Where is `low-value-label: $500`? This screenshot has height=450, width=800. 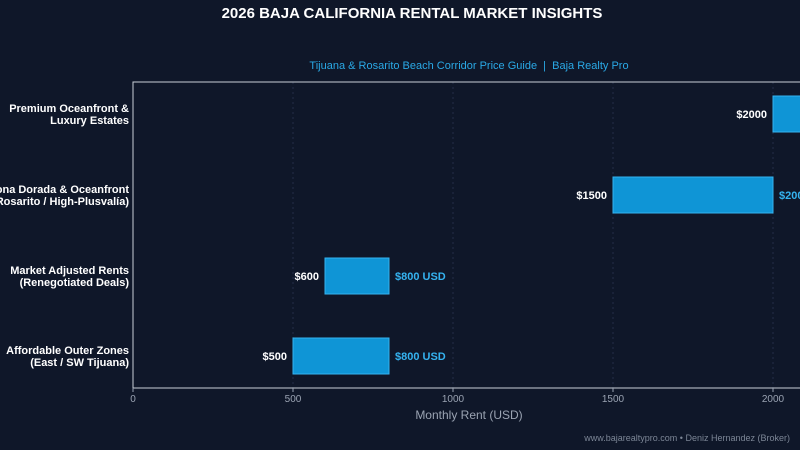 low-value-label: $500 is located at coordinates (275, 357).